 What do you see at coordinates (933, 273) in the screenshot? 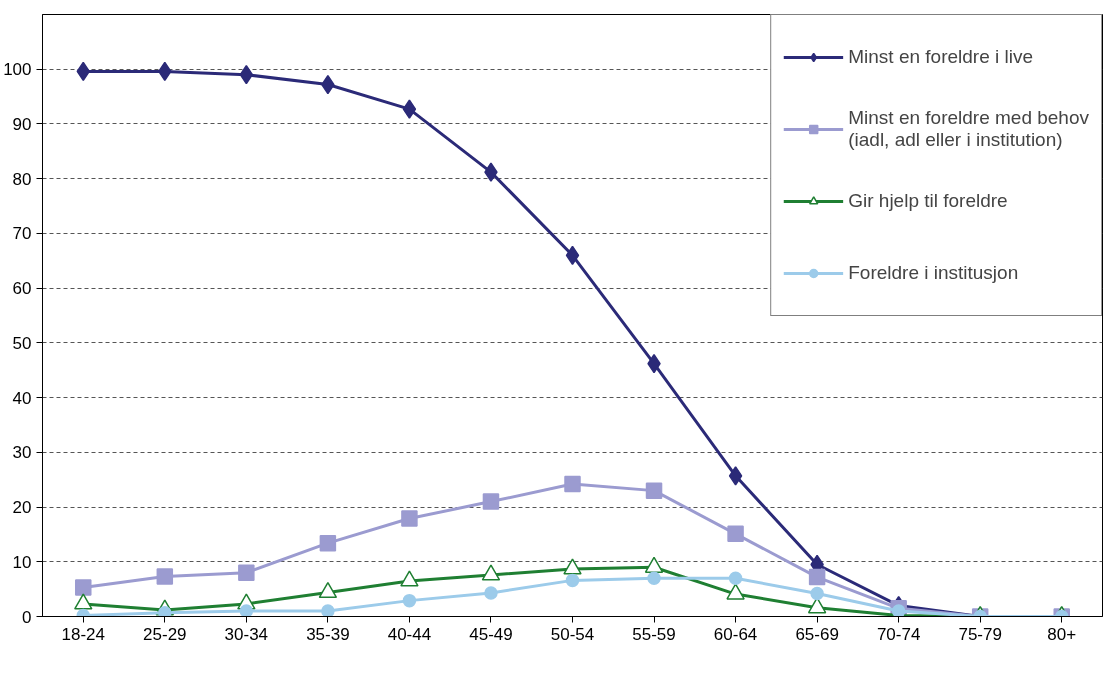
I see `legend-label: Foreldre i institusjon` at bounding box center [933, 273].